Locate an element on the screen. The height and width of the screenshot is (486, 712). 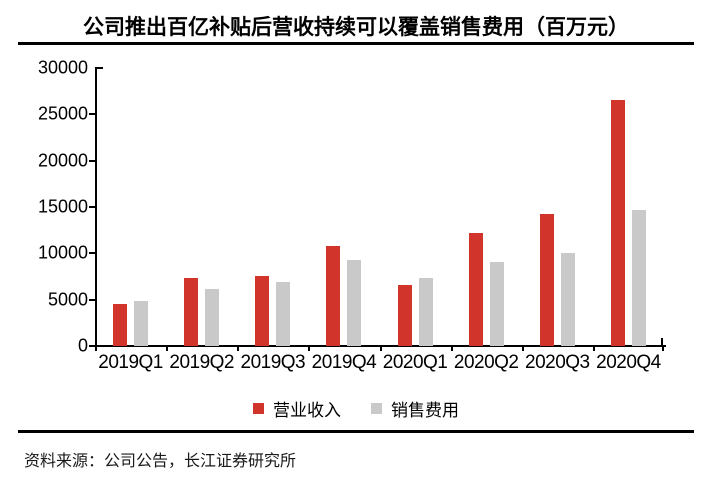
y-axis-tick-label: 15000 is located at coordinates (62, 206).